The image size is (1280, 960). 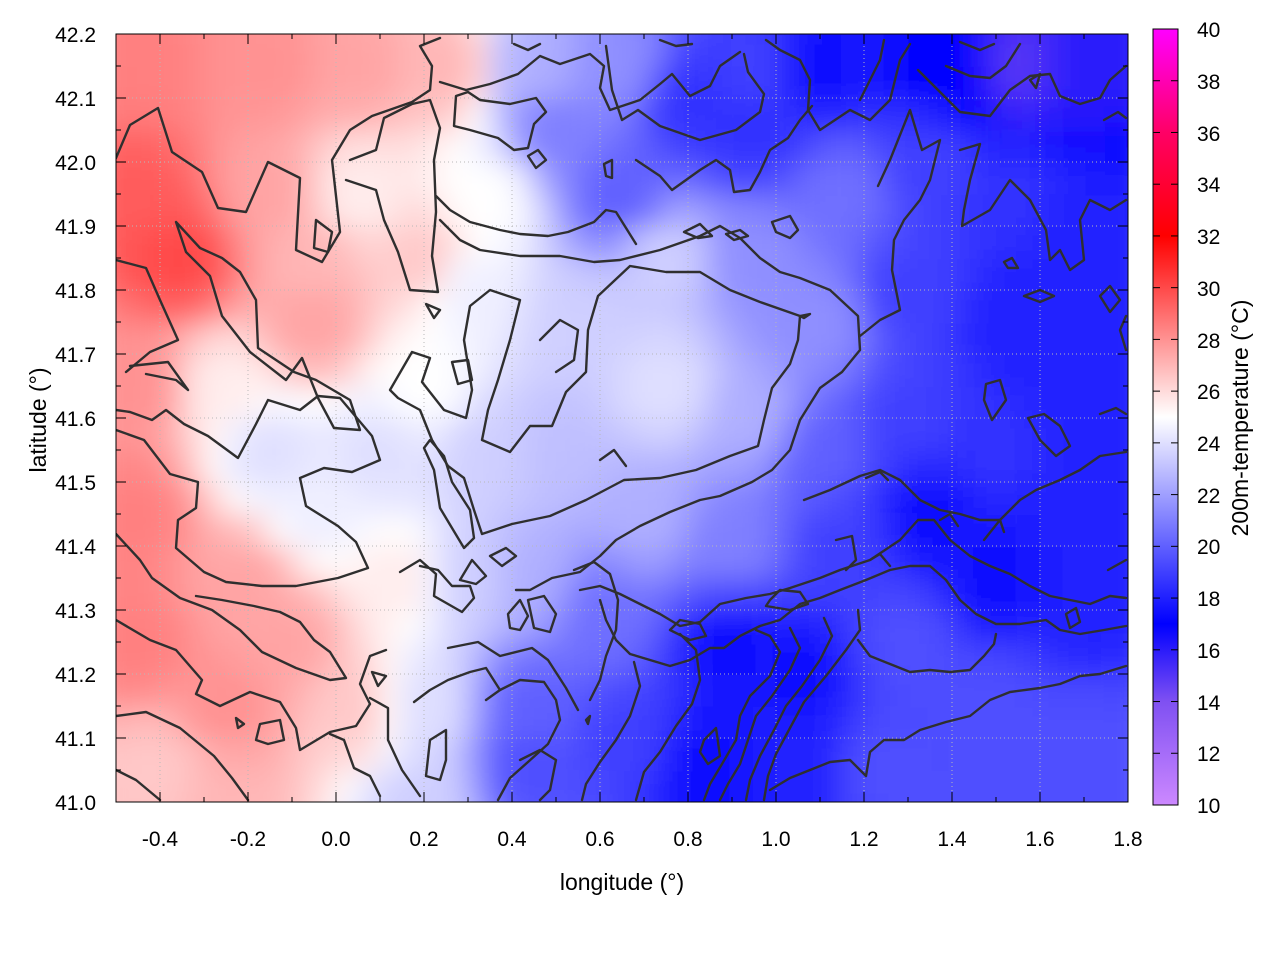 What do you see at coordinates (1208, 754) in the screenshot?
I see `colorbar-tick-label: 12` at bounding box center [1208, 754].